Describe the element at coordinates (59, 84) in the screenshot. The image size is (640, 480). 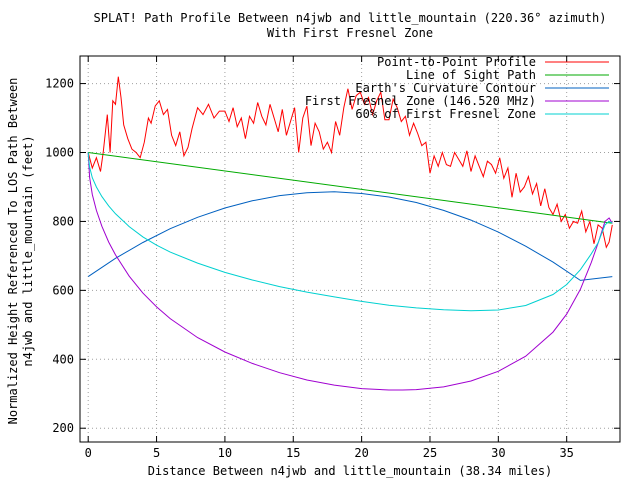
I see `y-tick-label: 1200` at that location.